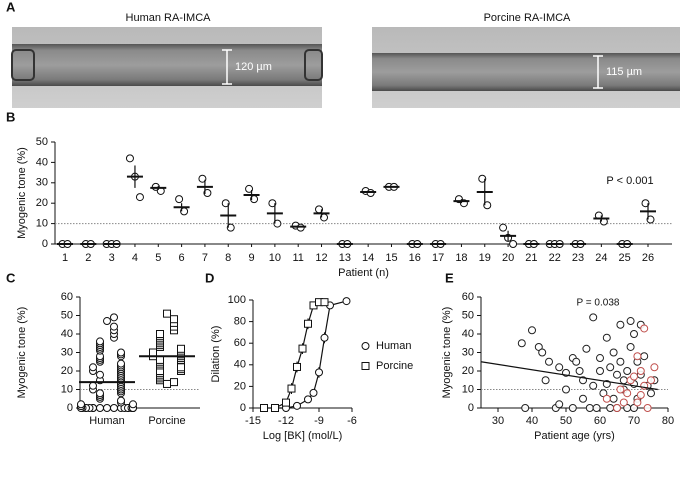 The width and height of the screenshot is (684, 489). Describe the element at coordinates (240, 322) in the screenshot. I see `y-tick-label: 80` at that location.